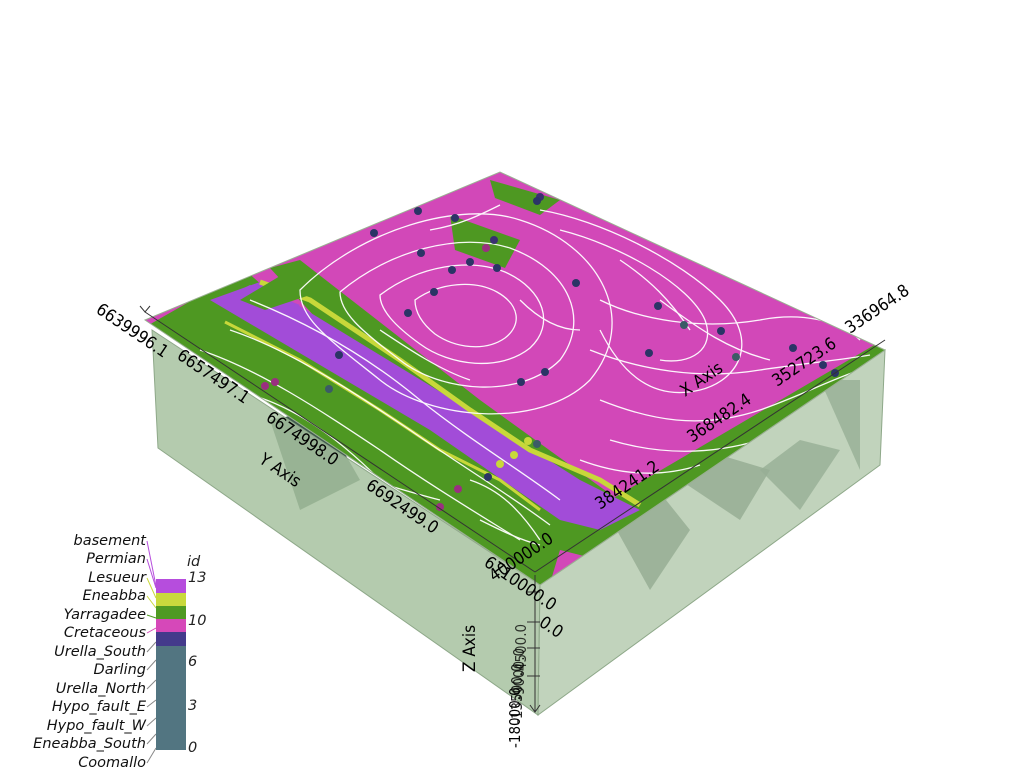 This screenshot has height=768, width=1024. What do you see at coordinates (194, 562) in the screenshot?
I see `legend-title: id` at bounding box center [194, 562].